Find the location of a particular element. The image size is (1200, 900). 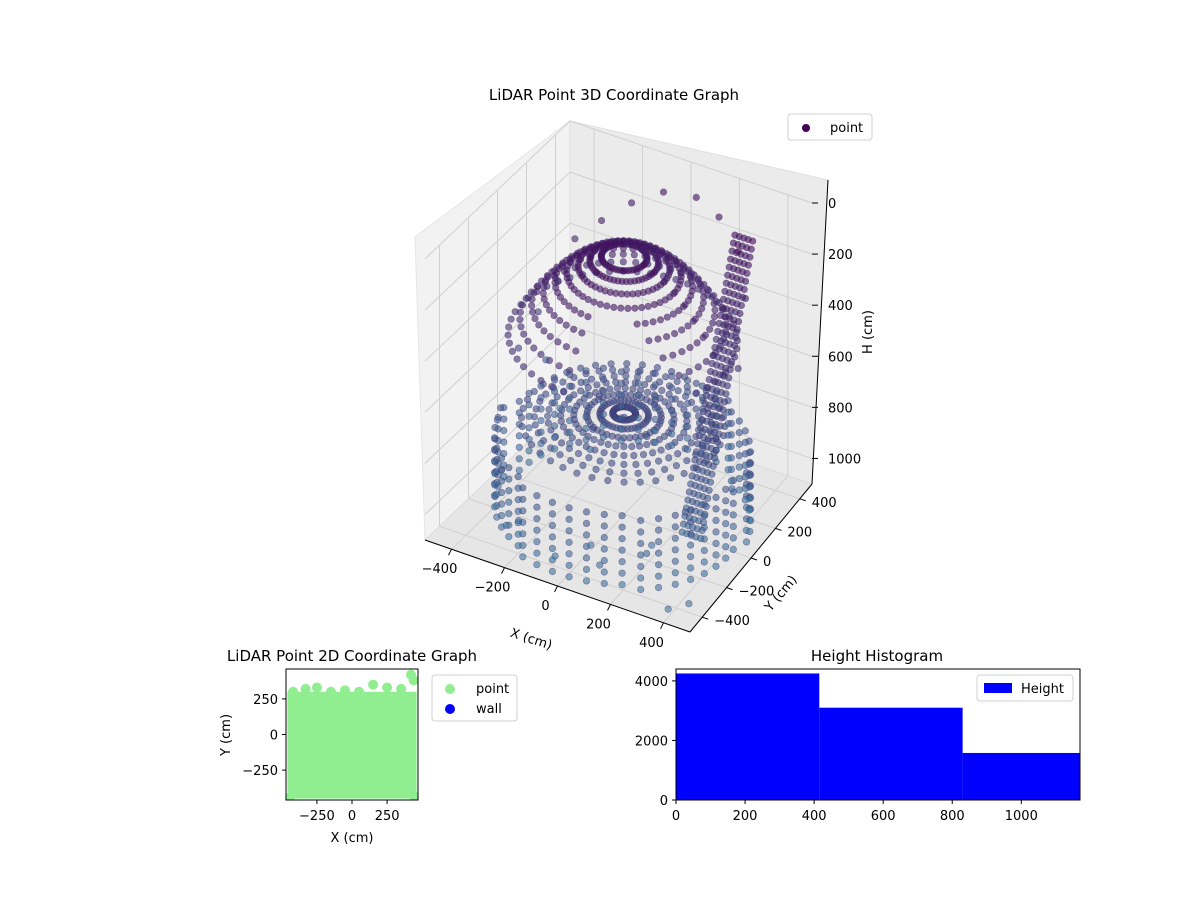

x-axis-label-3d: X (cm) is located at coordinates (531, 640).